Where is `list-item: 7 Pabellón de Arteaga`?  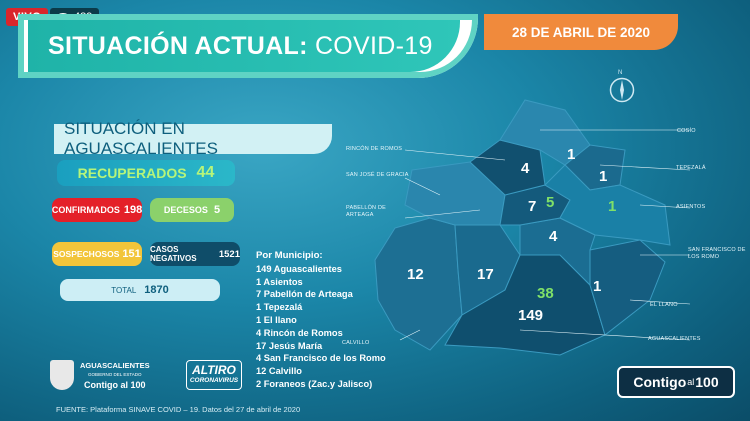
list-item: 7 Pabellón de Arteaga is located at coordinates (304, 294).